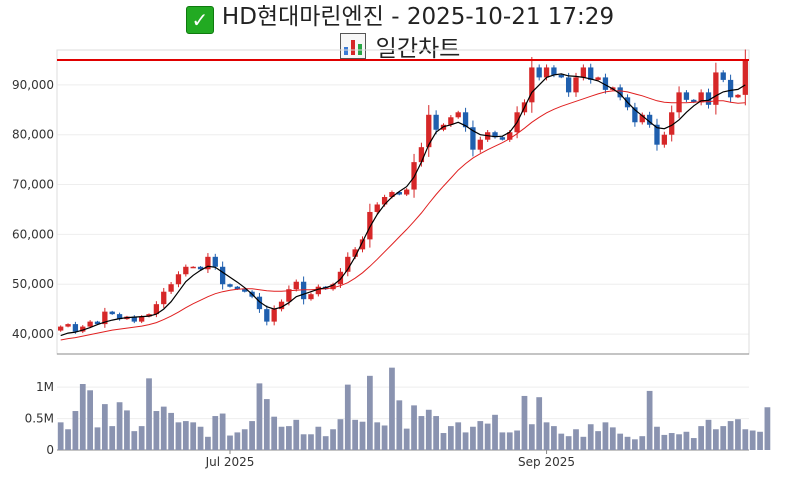 This screenshot has height=500, width=800. Describe the element at coordinates (33, 209) in the screenshot. I see `price-tick-labels: 40,000 50,000 60,000 70,000 80,000 90,000` at that location.